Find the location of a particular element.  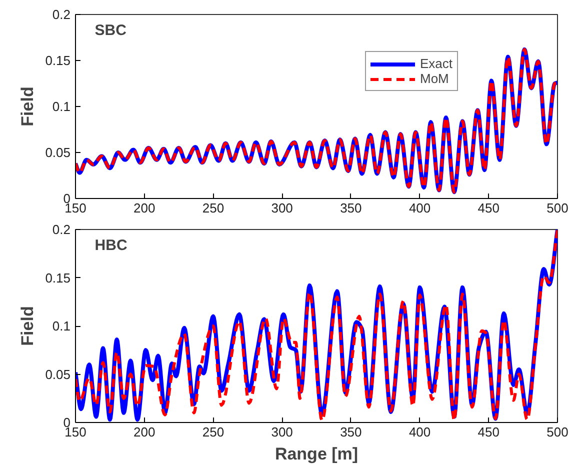

legend-label: MoM is located at coordinates (434, 78).